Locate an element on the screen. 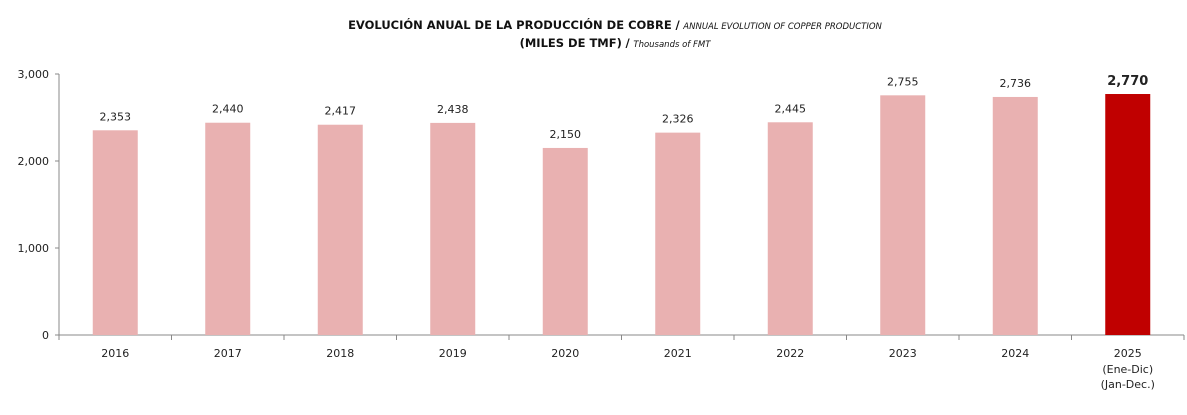 The height and width of the screenshot is (415, 1187). data-label-2017: 2,440 is located at coordinates (228, 109).